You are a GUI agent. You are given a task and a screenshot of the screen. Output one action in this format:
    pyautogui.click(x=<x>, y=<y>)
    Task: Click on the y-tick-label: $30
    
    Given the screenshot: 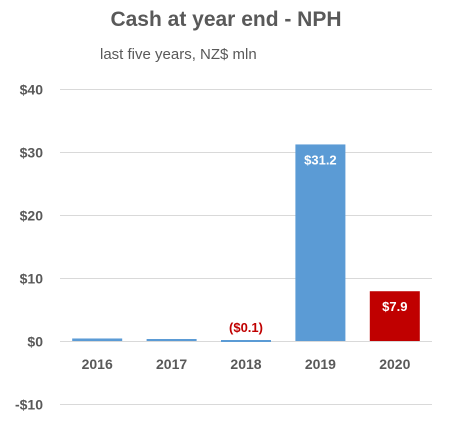 What is the action you would take?
    pyautogui.click(x=32, y=153)
    